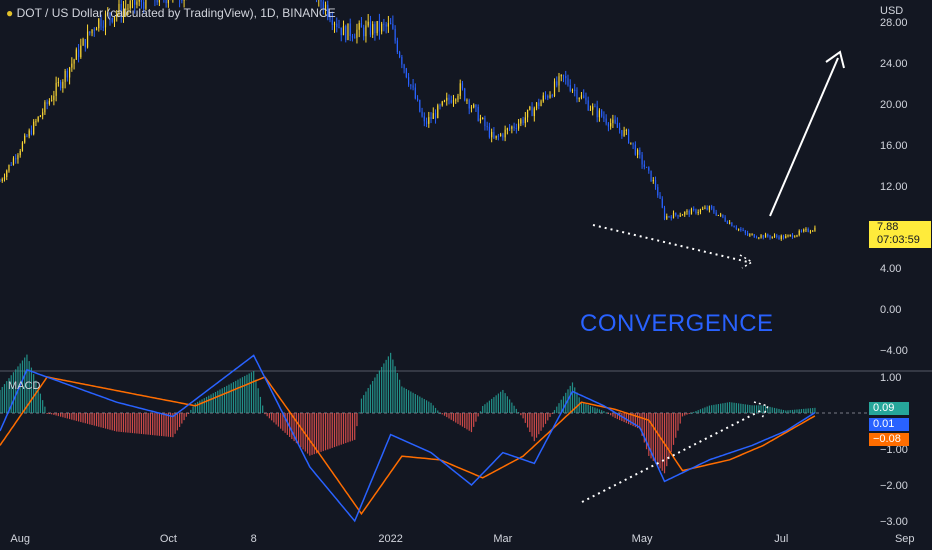  What do you see at coordinates (672, 456) in the screenshot?
I see `macd-convergence-trendline` at bounding box center [672, 456].